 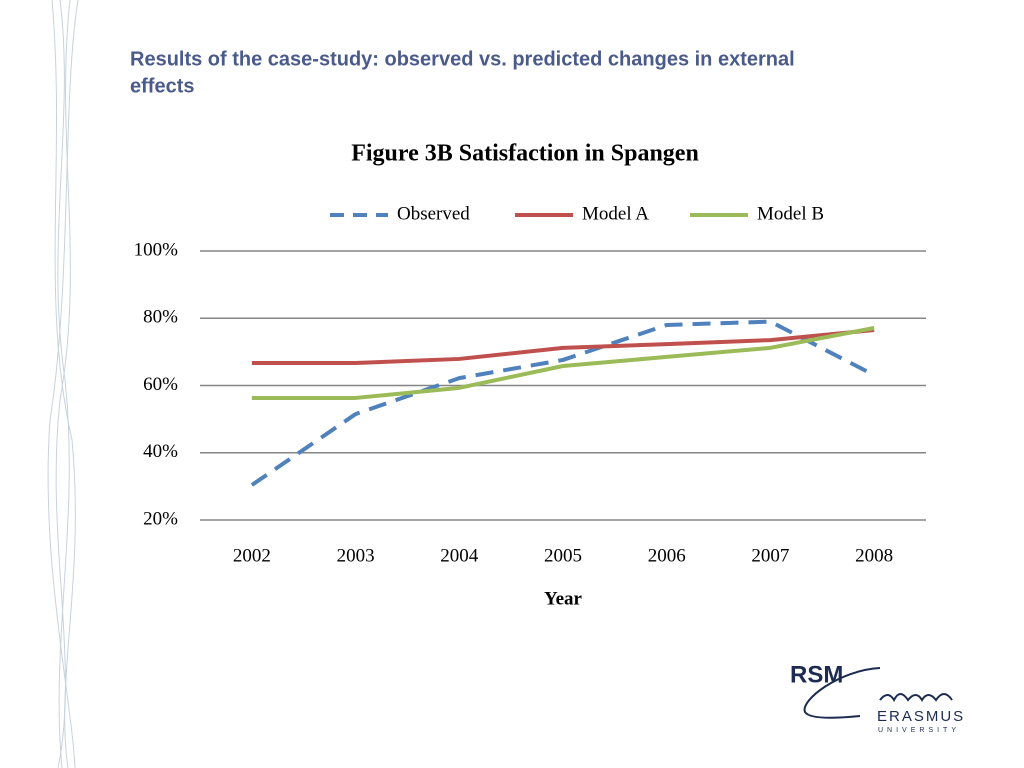 I want to click on x-tick-label: 2006, so click(x=667, y=555).